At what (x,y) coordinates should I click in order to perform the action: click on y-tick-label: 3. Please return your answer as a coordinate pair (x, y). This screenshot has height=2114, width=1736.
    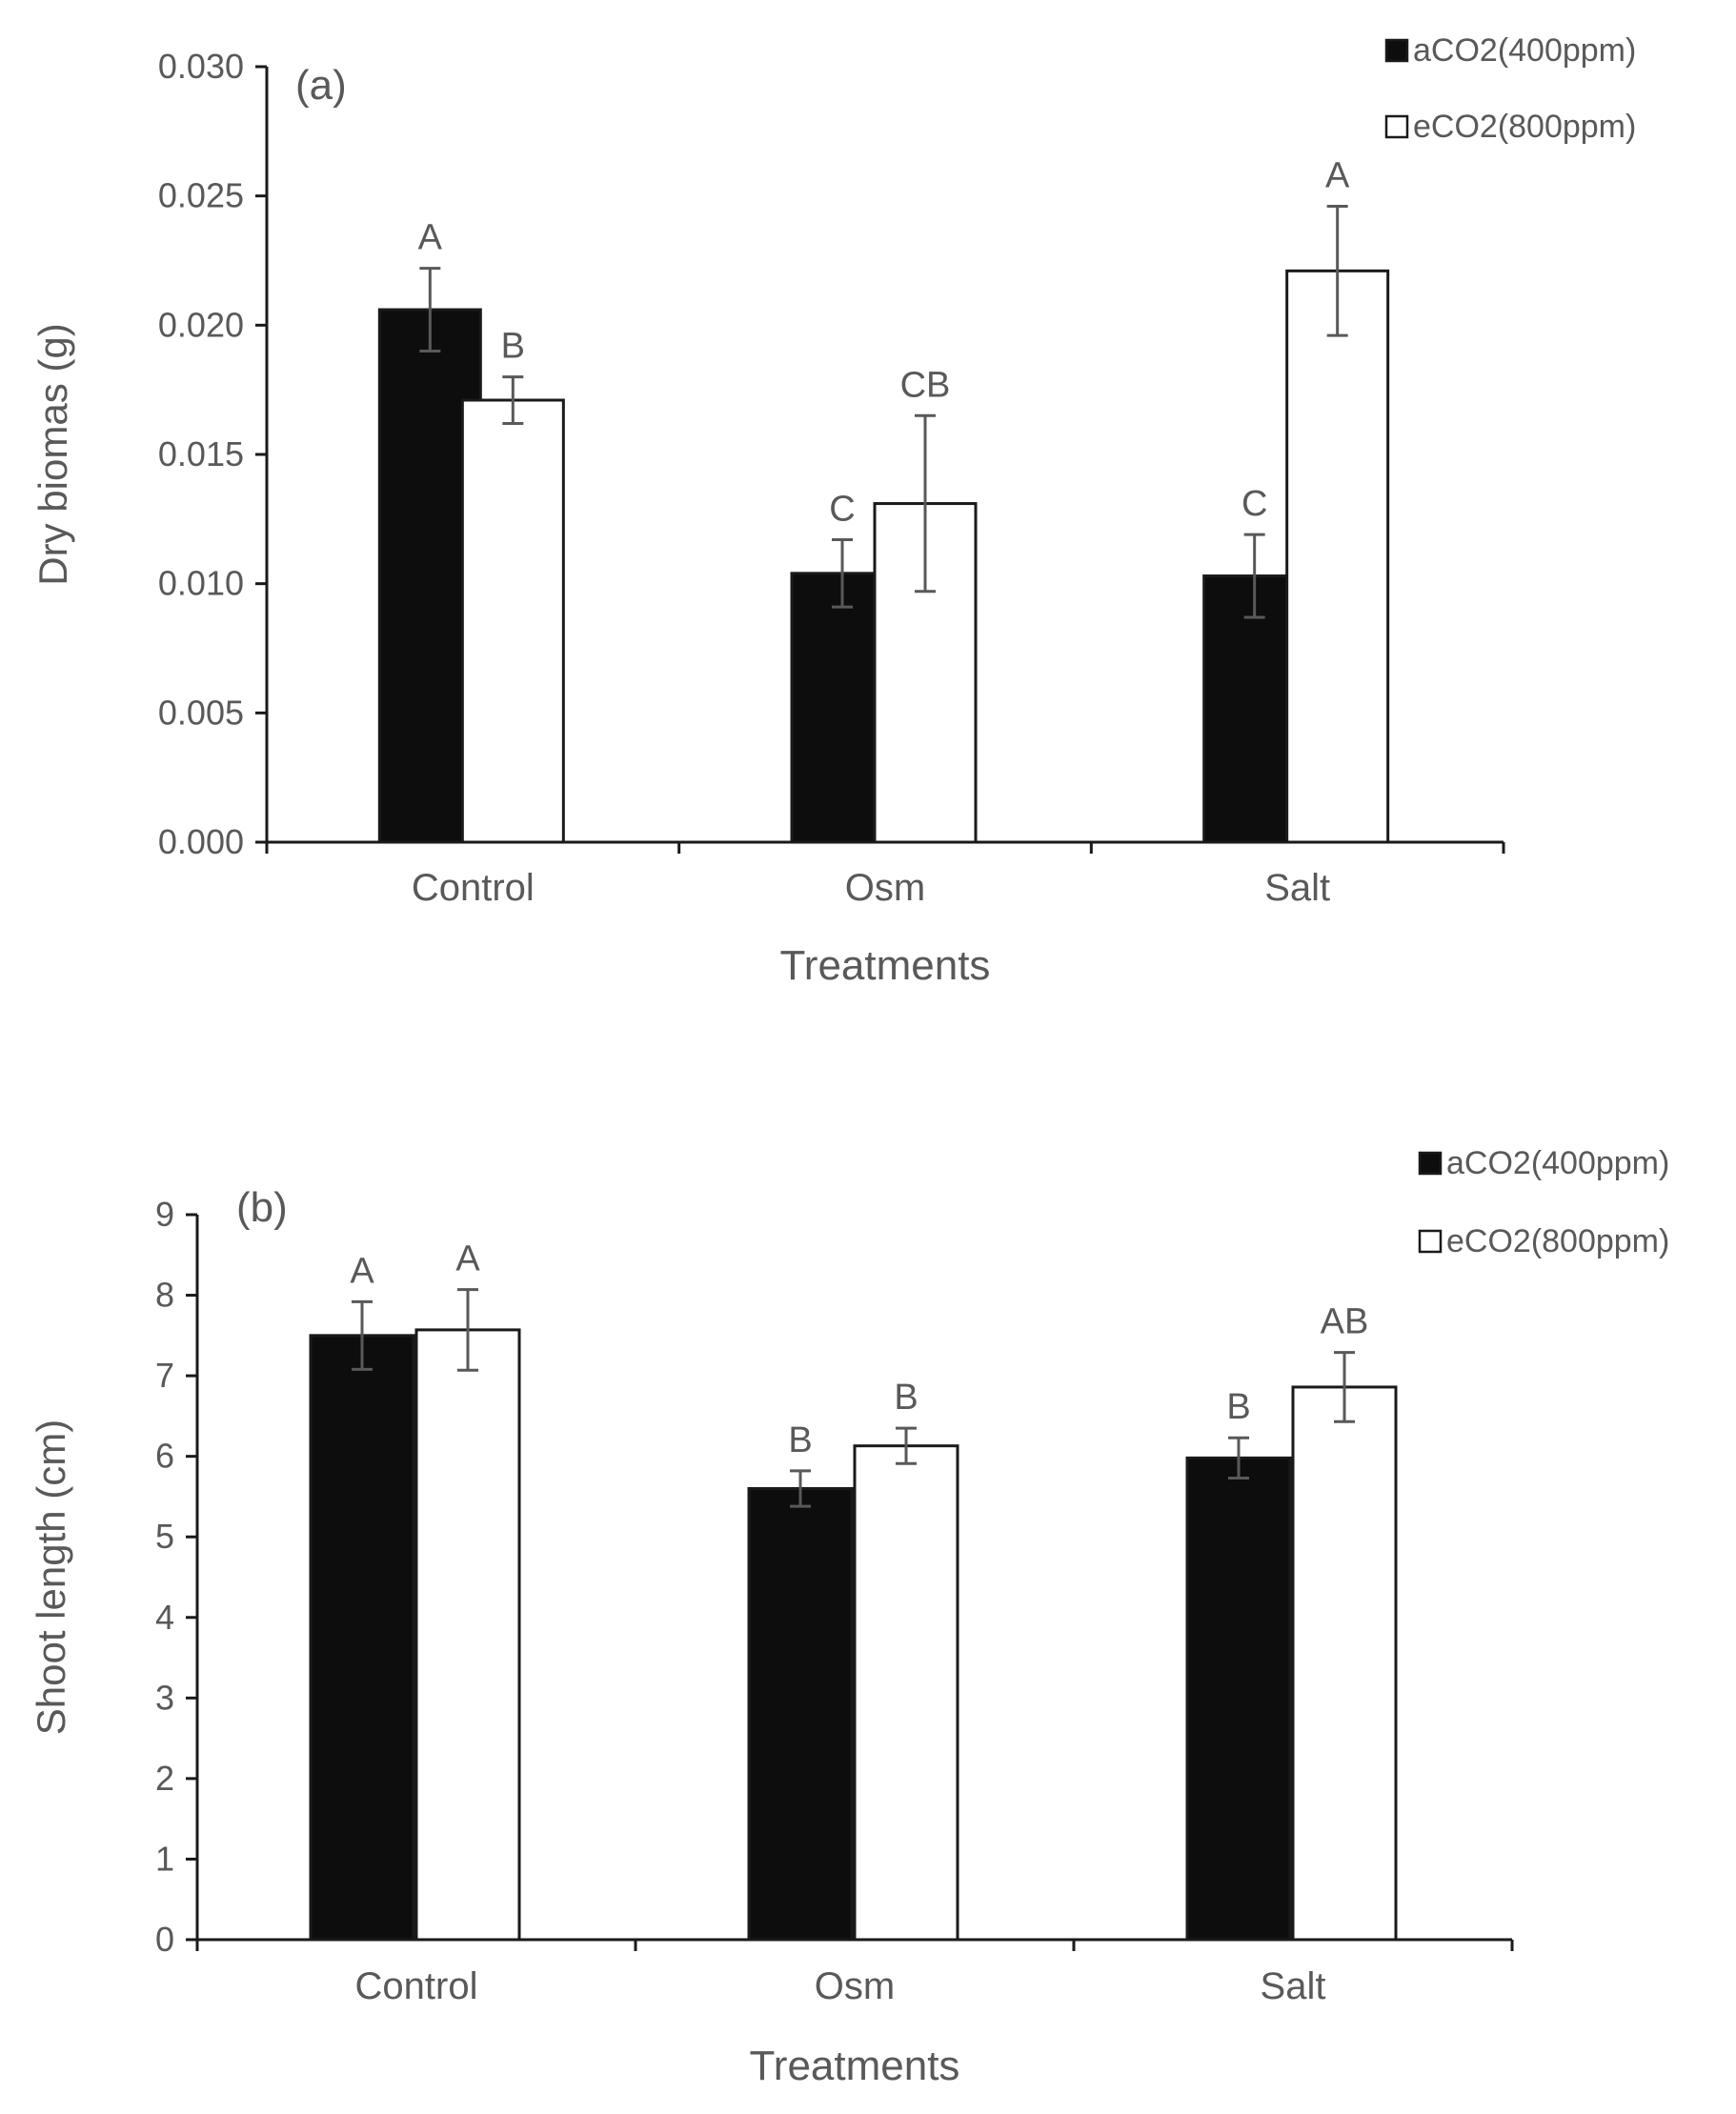
    Looking at the image, I should click on (164, 1697).